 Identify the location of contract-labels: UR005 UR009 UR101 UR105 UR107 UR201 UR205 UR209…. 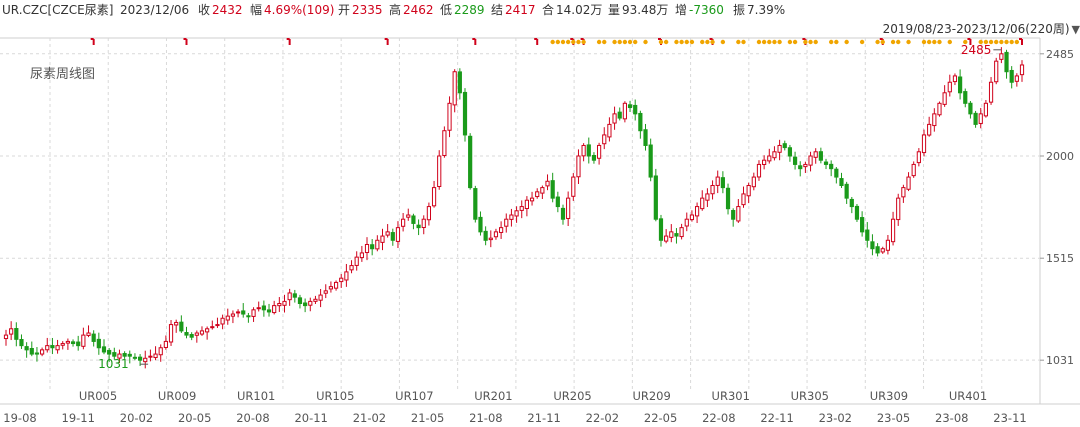
(533, 396).